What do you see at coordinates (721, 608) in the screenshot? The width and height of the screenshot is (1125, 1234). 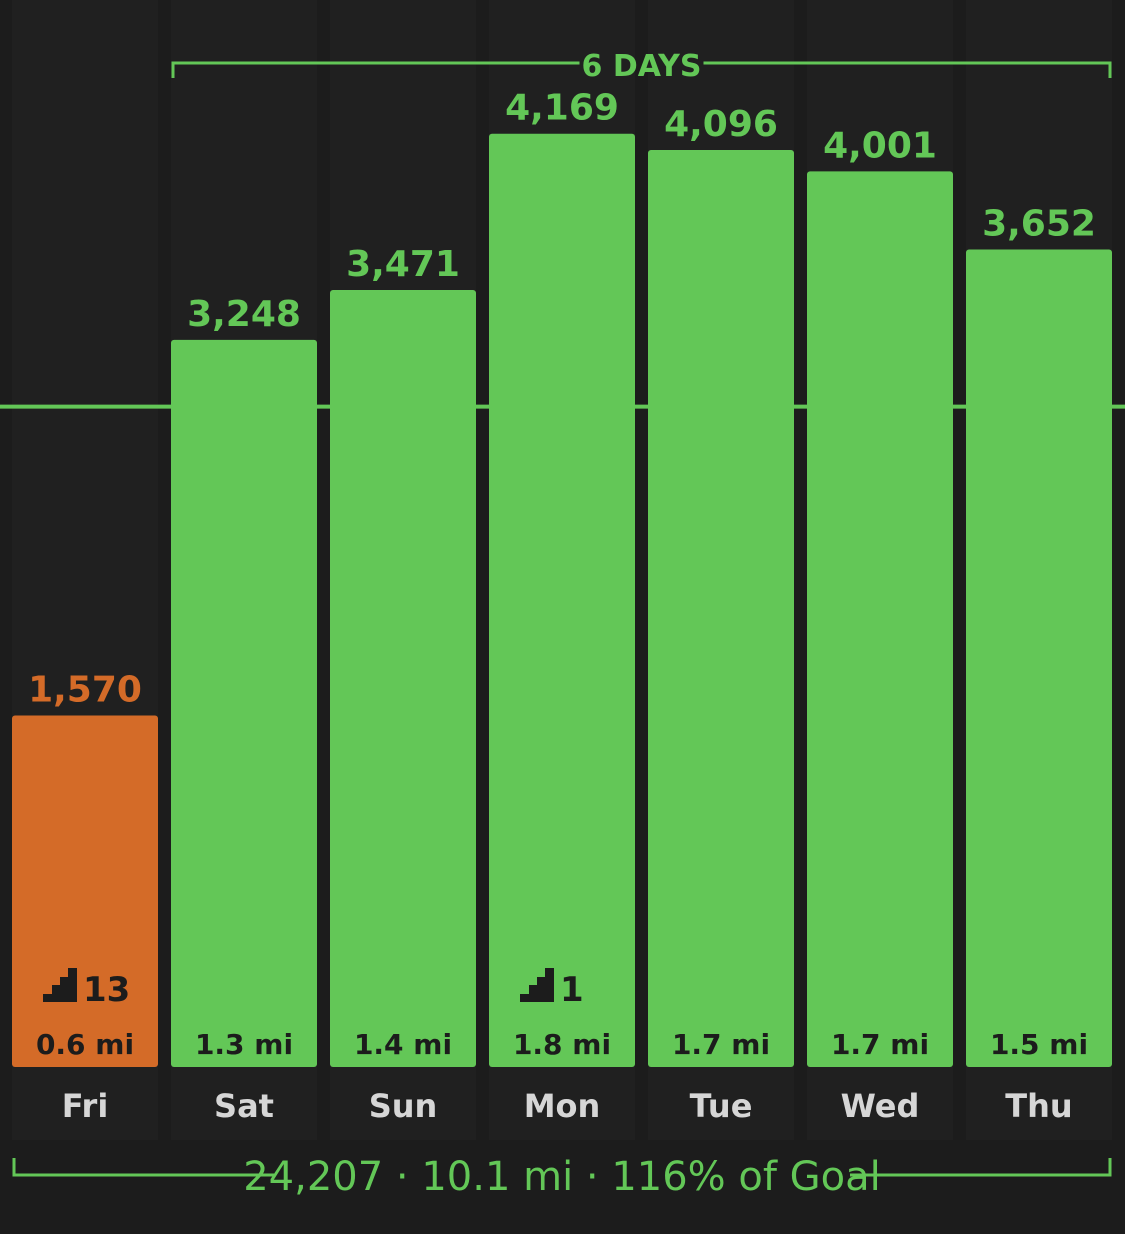 I see `bar-tue` at bounding box center [721, 608].